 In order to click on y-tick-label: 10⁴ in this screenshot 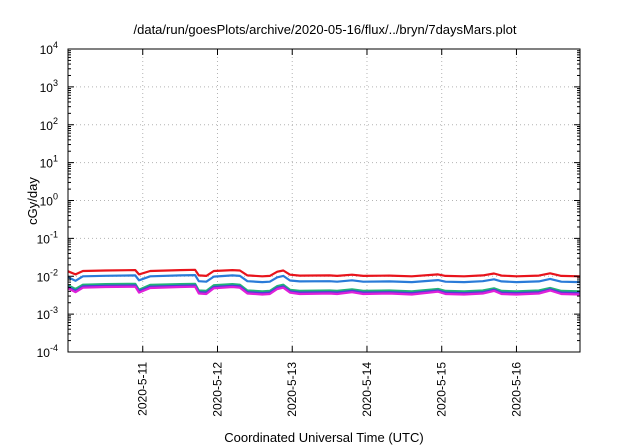, I will do `click(49, 48)`.